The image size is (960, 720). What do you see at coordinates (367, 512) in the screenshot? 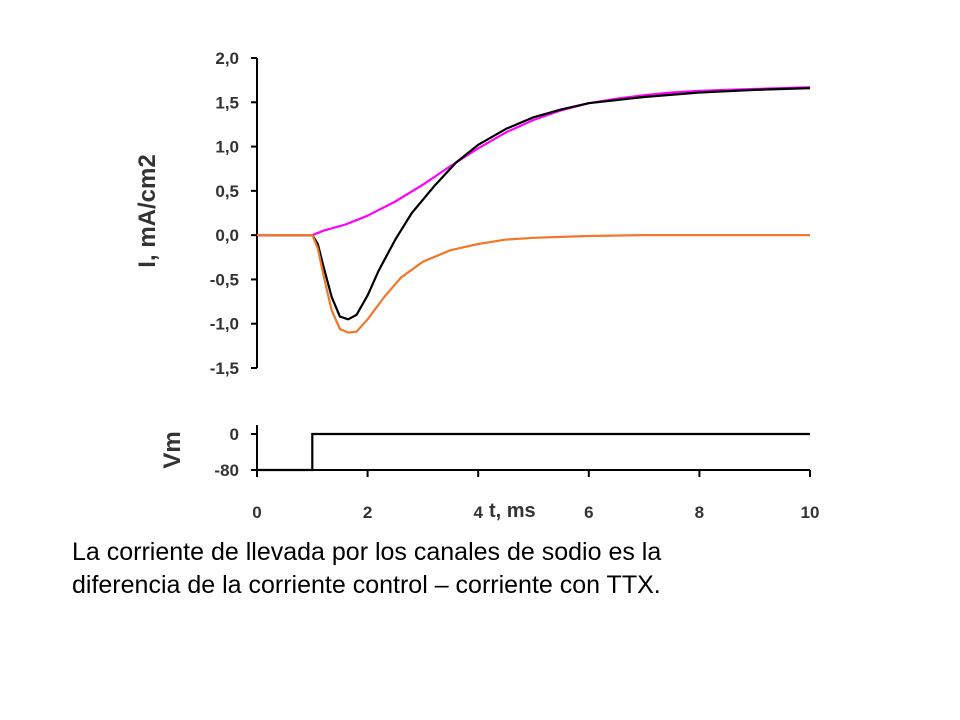
I see `x-tick-label: 2` at bounding box center [367, 512].